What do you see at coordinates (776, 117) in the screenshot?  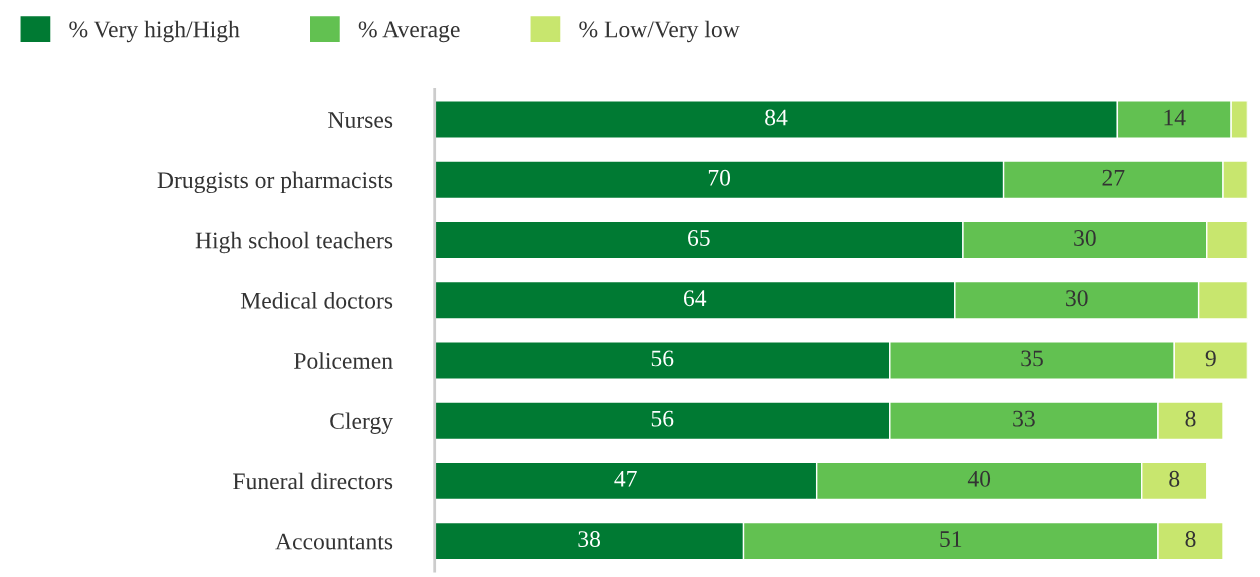 I see `data-label: 84` at bounding box center [776, 117].